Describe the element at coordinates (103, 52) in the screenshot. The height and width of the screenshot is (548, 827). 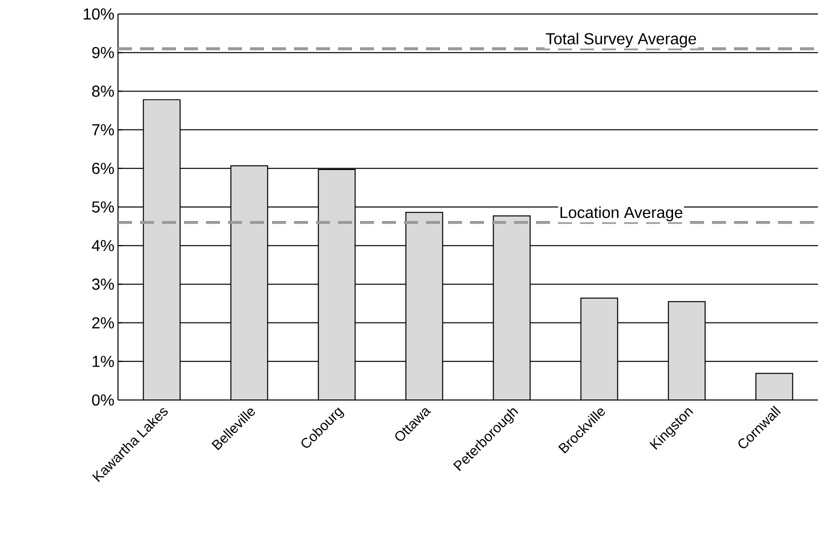
I see `y-tick-label: 9%` at that location.